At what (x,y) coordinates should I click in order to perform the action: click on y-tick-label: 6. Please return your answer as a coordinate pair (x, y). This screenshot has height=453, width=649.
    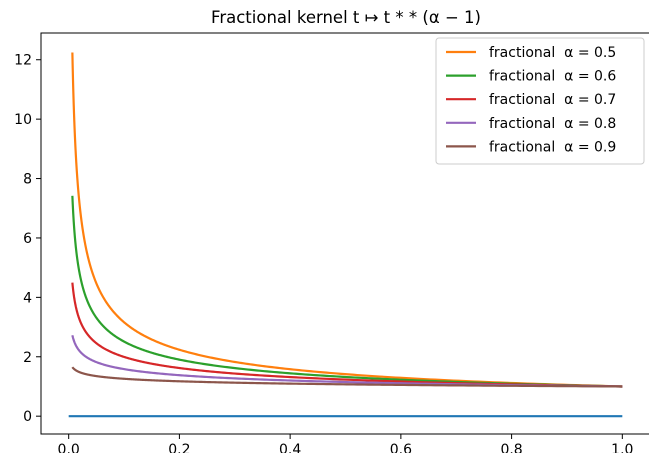
    Looking at the image, I should click on (27, 239).